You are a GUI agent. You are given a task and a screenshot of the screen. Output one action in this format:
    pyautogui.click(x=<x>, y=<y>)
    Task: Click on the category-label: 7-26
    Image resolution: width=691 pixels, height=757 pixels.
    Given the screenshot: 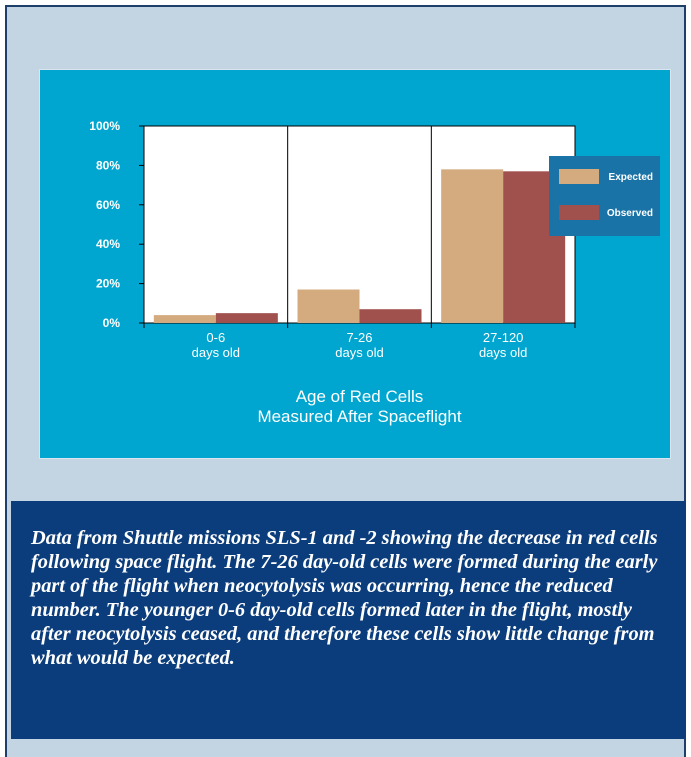 What is the action you would take?
    pyautogui.click(x=359, y=337)
    